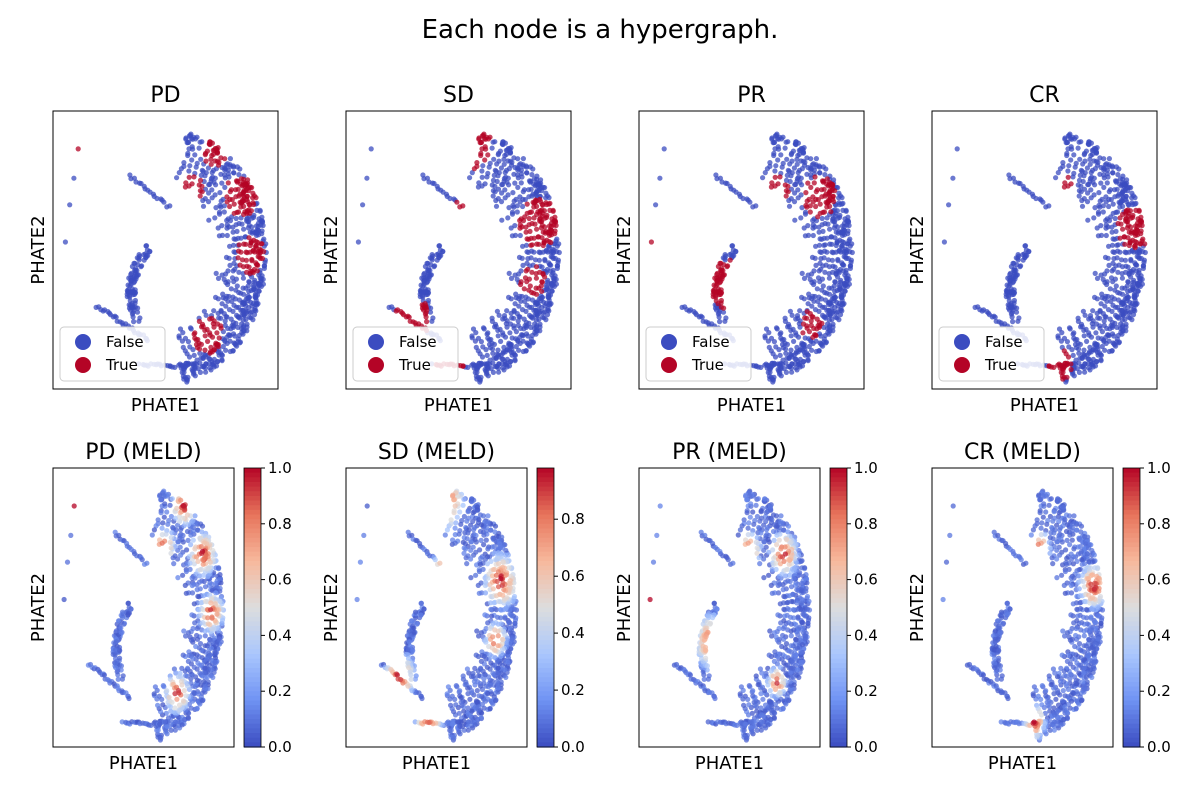 The height and width of the screenshot is (800, 1200). I want to click on legend-label-false: False, so click(1004, 342).